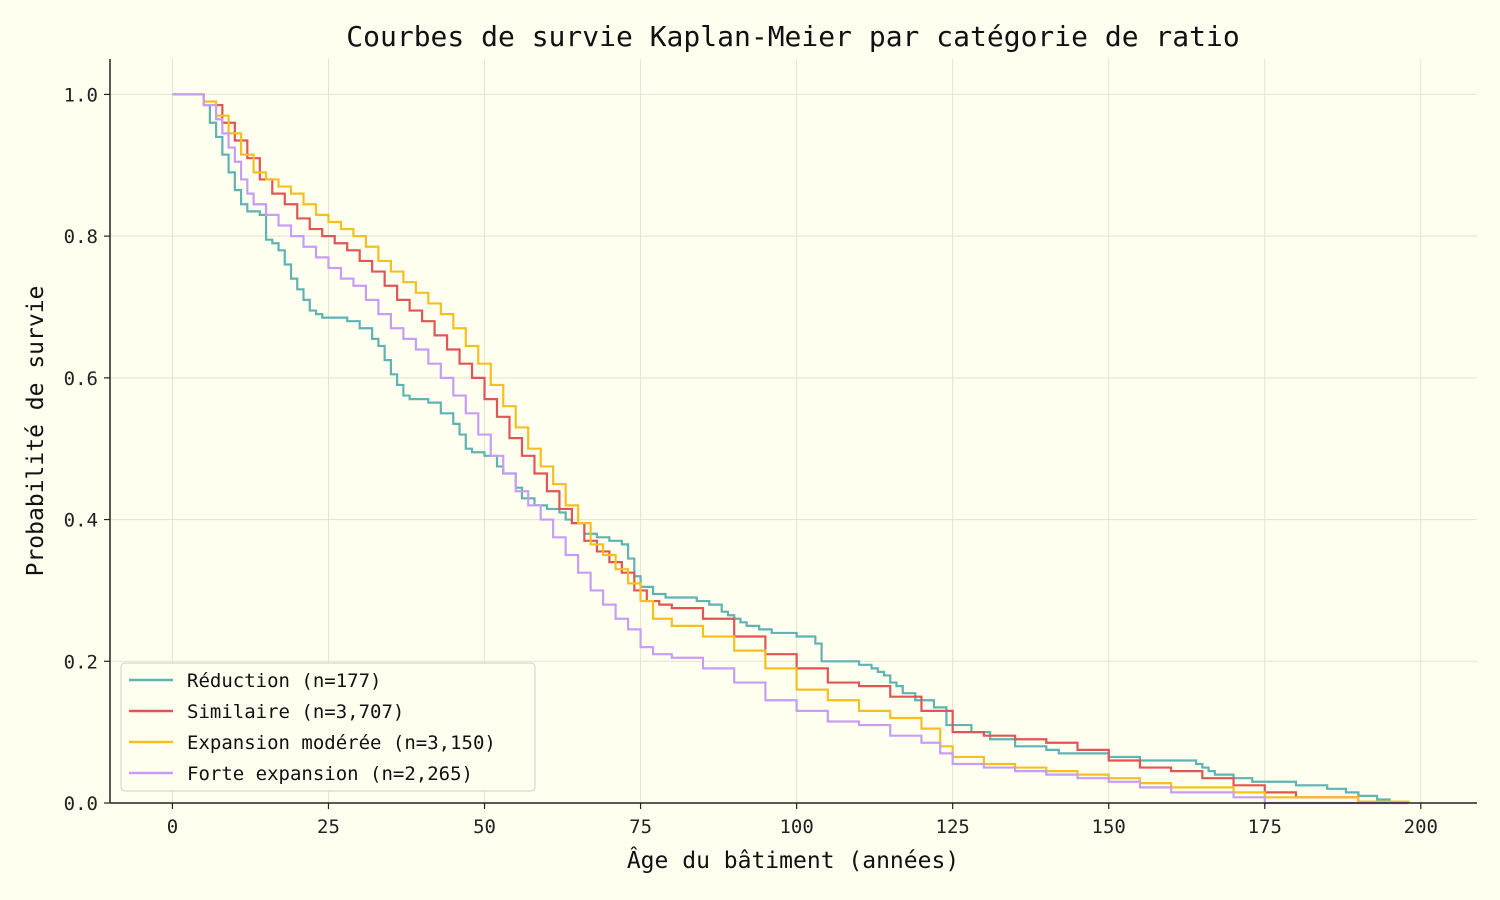  I want to click on y-tick-label: 0.6, so click(81, 379).